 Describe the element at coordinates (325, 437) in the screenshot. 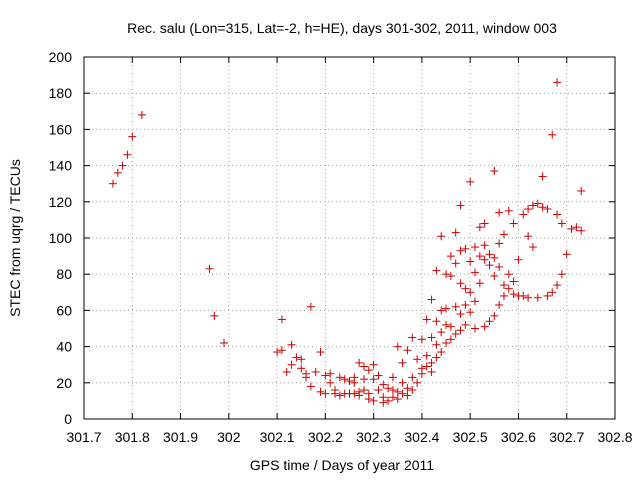

I see `x-tick-label: 302.2` at that location.